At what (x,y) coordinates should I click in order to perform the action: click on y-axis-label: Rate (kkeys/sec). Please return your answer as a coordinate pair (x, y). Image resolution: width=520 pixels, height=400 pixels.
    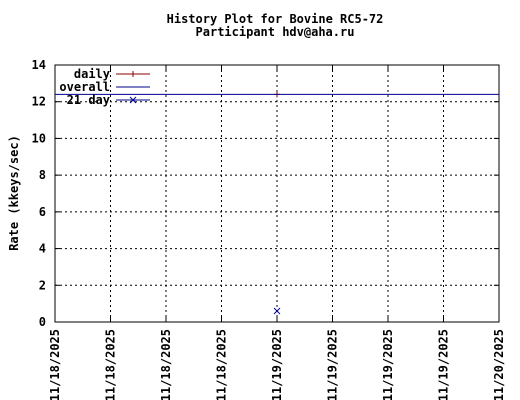
    Looking at the image, I should click on (14, 193).